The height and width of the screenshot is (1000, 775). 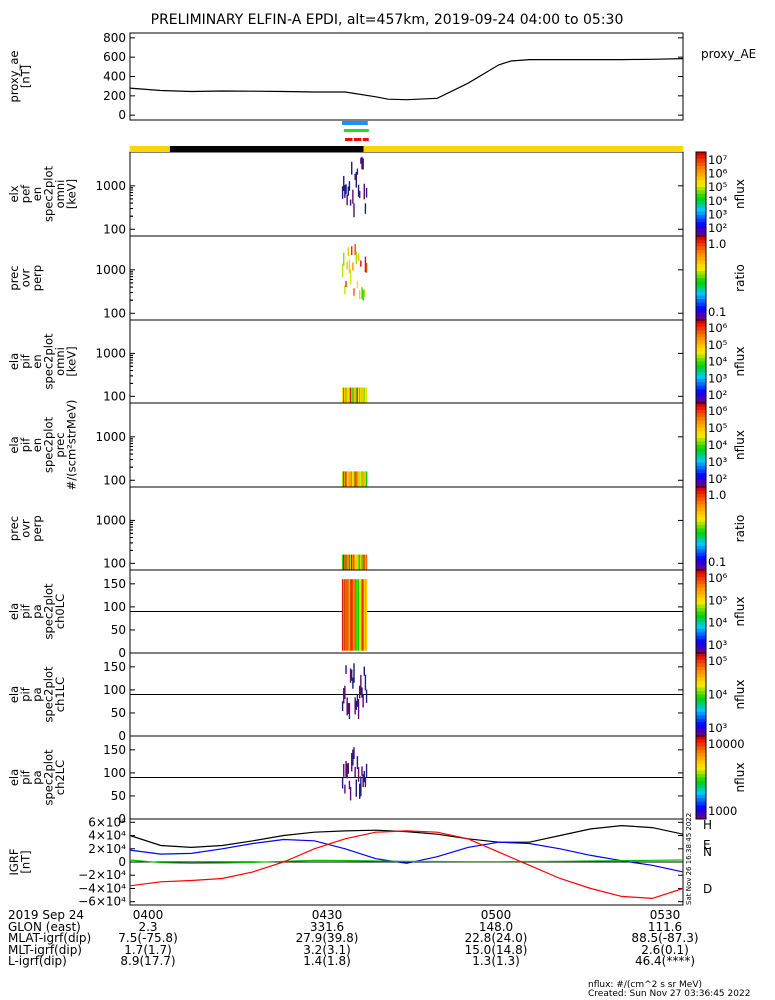 I want to click on colorbar-label: ratio, so click(x=740, y=278).